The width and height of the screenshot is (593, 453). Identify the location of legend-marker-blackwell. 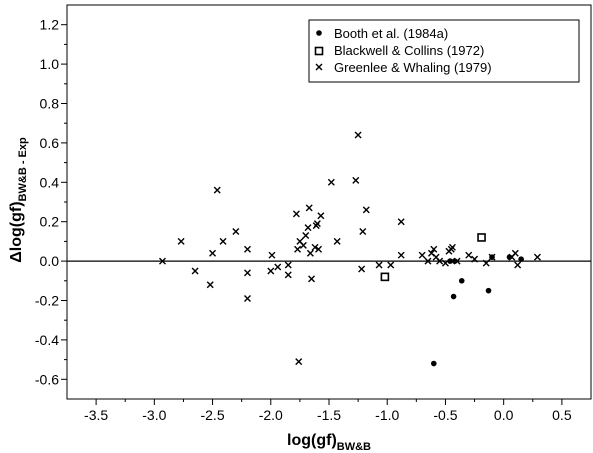
(319, 51).